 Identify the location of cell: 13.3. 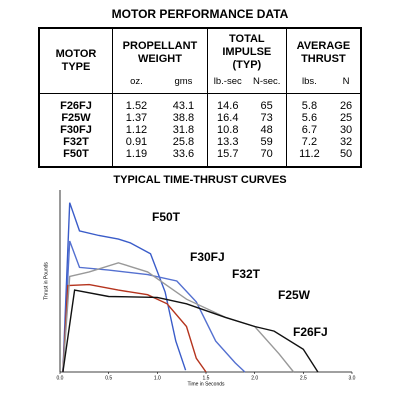
(227, 142).